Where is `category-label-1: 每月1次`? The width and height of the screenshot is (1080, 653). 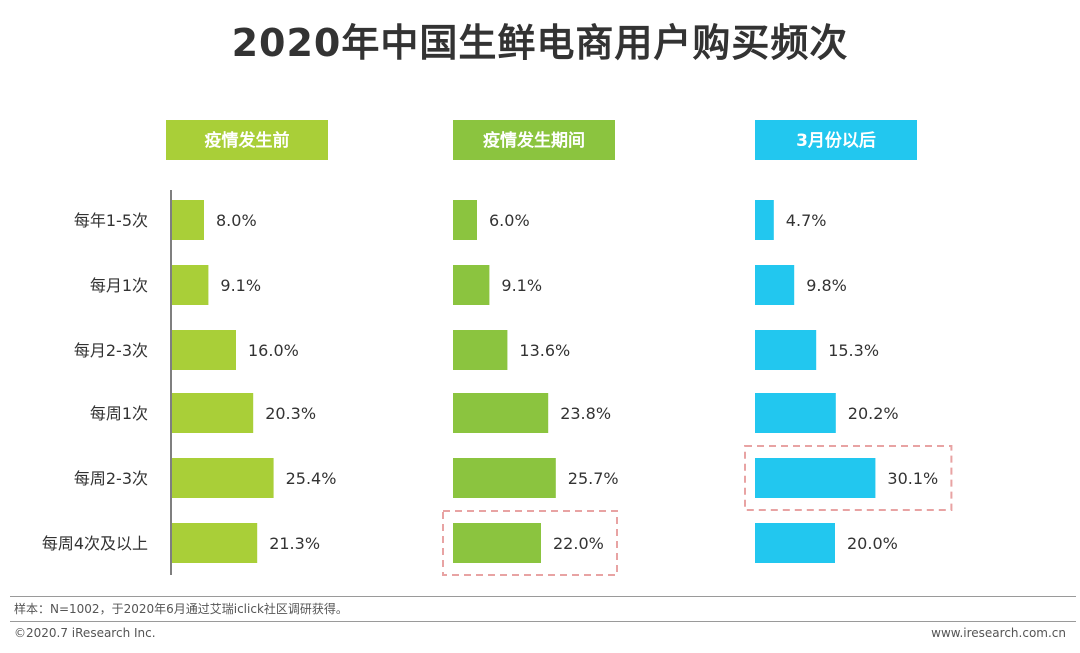 category-label-1: 每月1次 is located at coordinates (119, 285).